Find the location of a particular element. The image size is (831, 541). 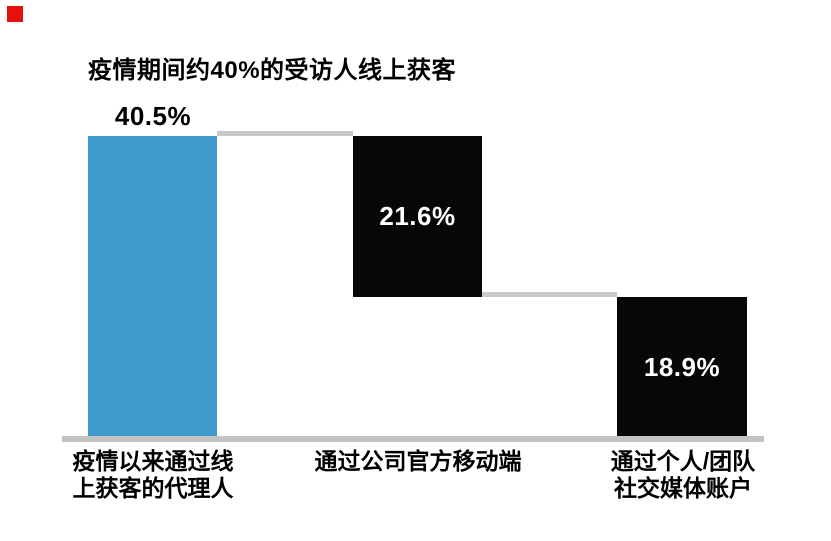

red-square-marker is located at coordinates (15, 14).